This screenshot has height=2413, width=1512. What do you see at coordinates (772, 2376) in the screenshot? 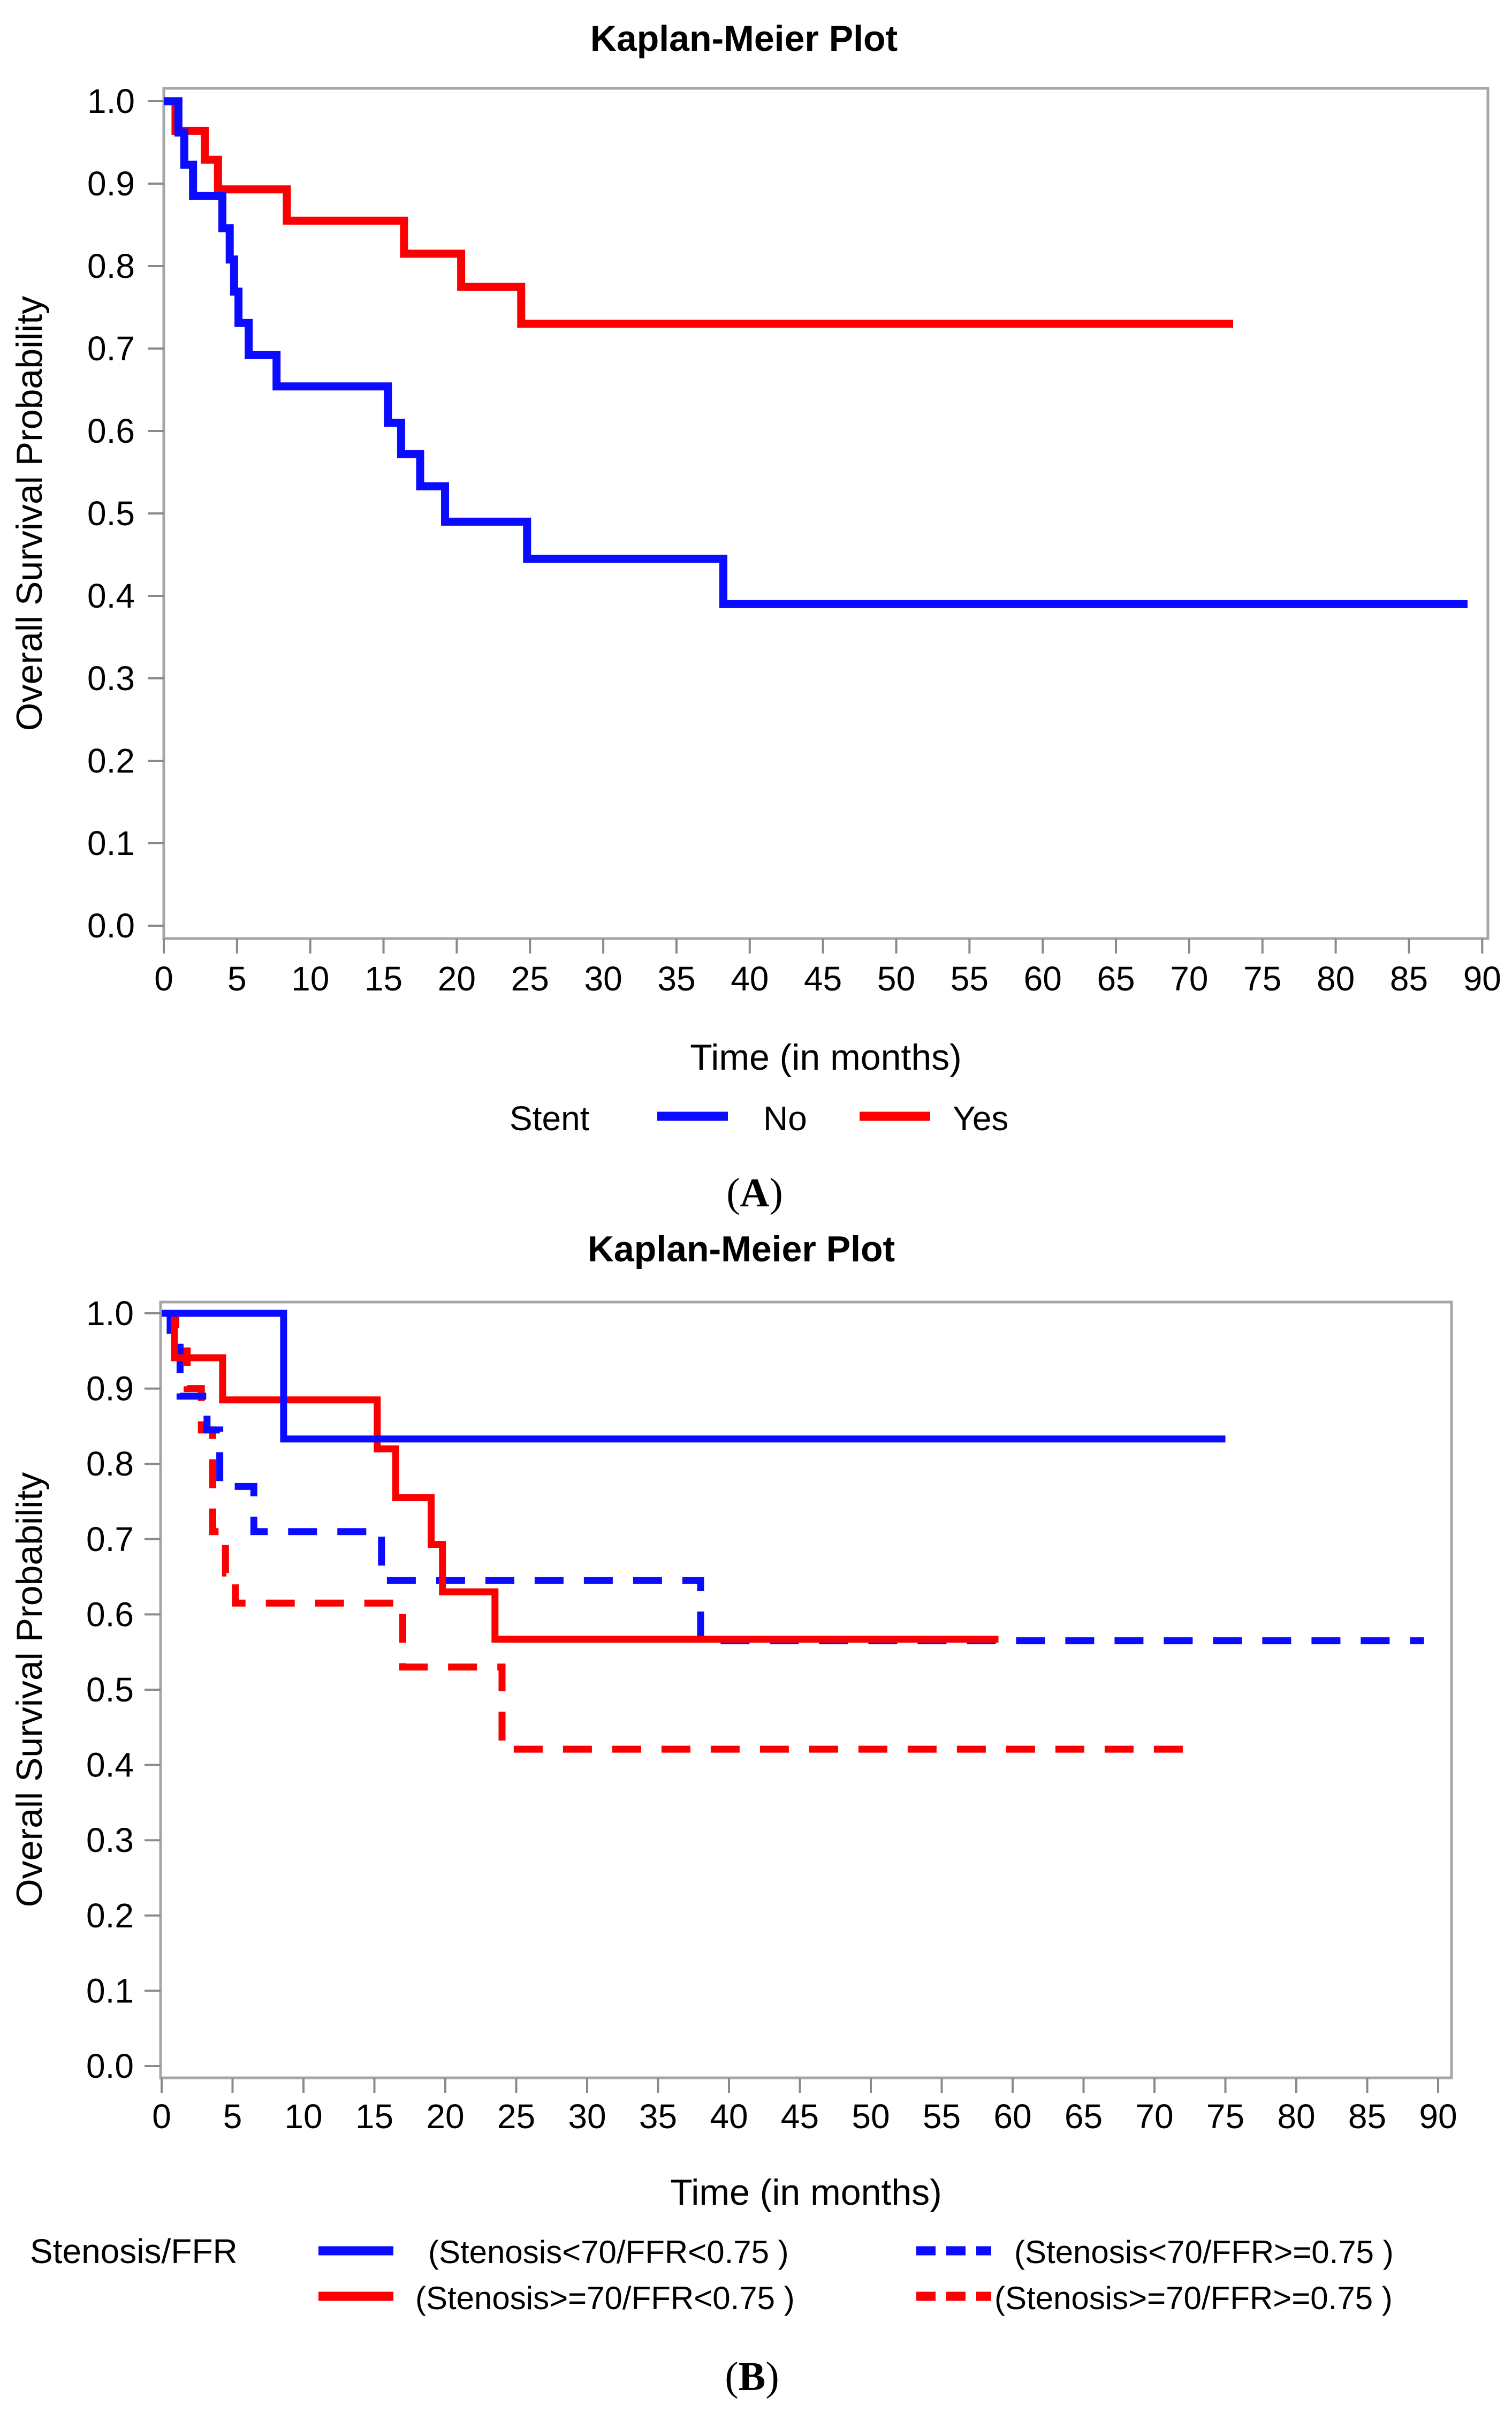
I see `caption-b-close: )` at bounding box center [772, 2376].